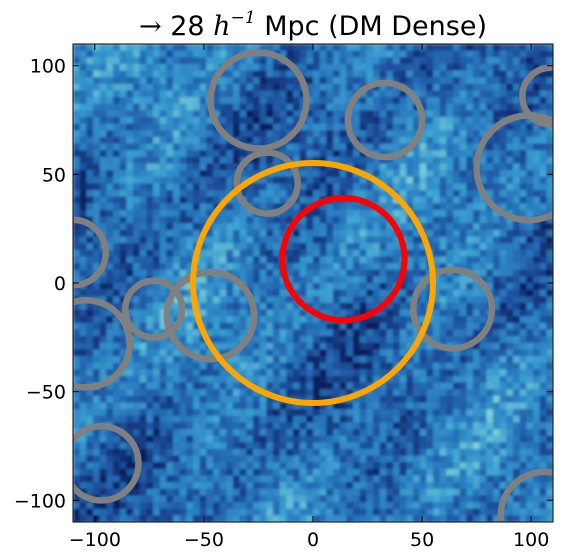 This screenshot has width=562, height=560. I want to click on title-exponent: −1, so click(243, 18).